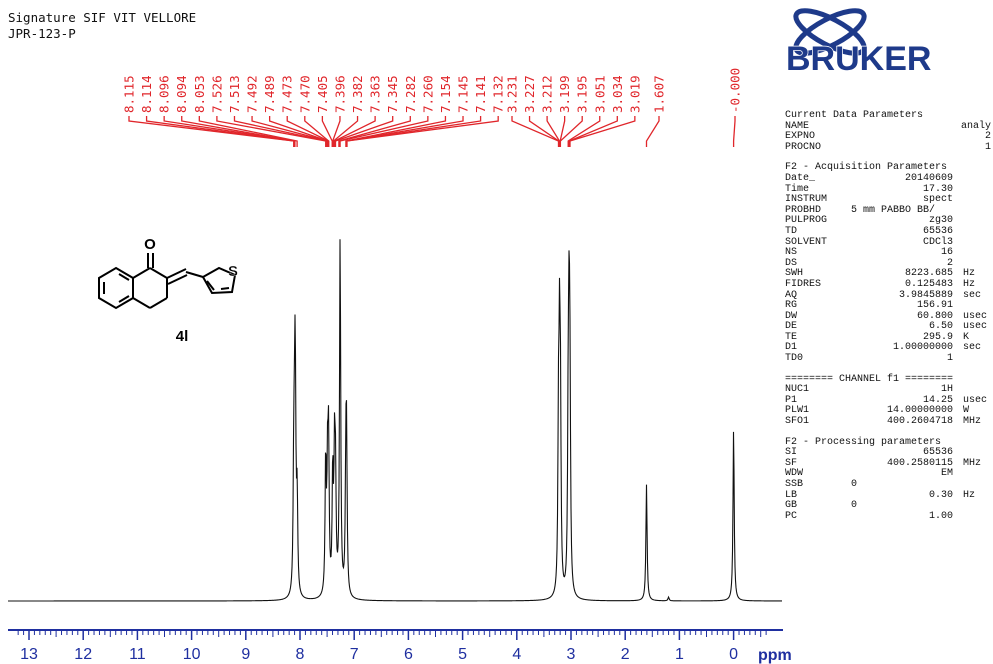 This screenshot has height=664, width=993. What do you see at coordinates (928, 284) in the screenshot?
I see `param-value: 0.125483` at bounding box center [928, 284].